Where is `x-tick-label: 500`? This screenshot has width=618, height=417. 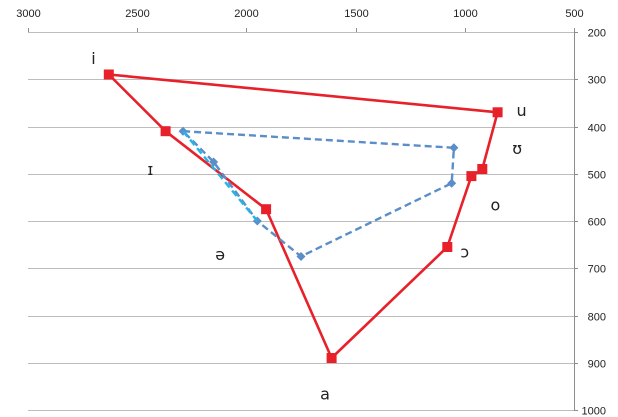 x-tick-label: 500 is located at coordinates (574, 14).